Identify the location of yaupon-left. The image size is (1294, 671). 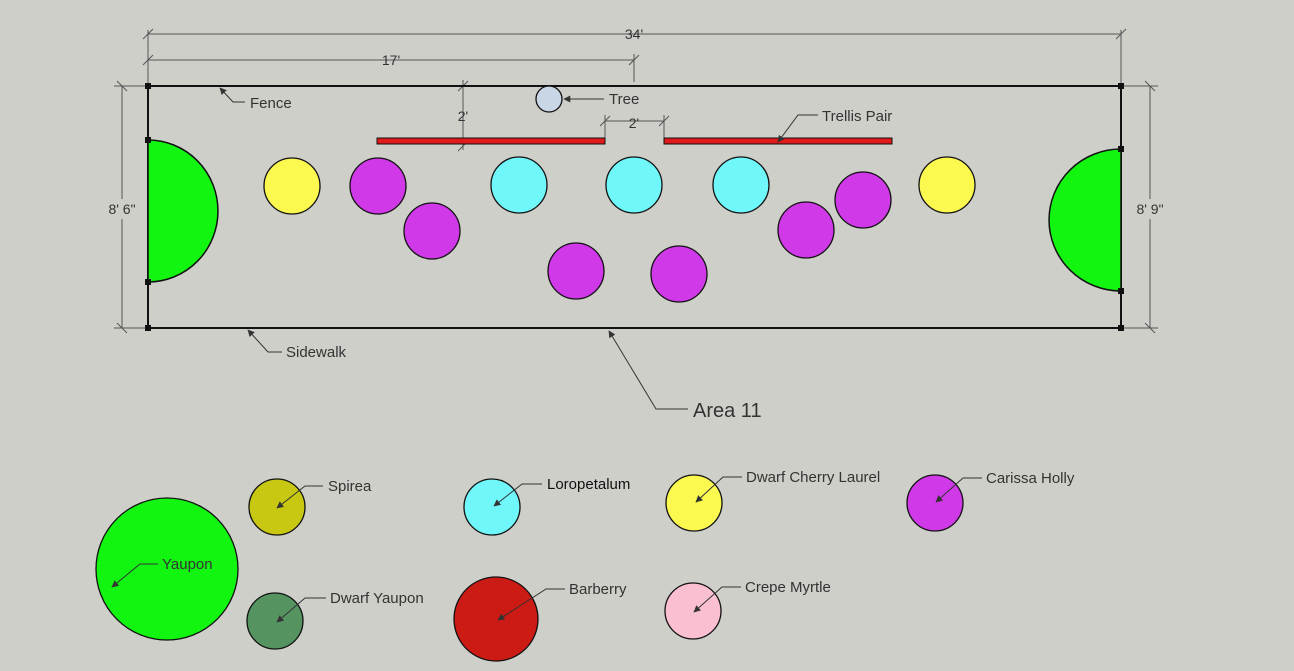
(183, 211).